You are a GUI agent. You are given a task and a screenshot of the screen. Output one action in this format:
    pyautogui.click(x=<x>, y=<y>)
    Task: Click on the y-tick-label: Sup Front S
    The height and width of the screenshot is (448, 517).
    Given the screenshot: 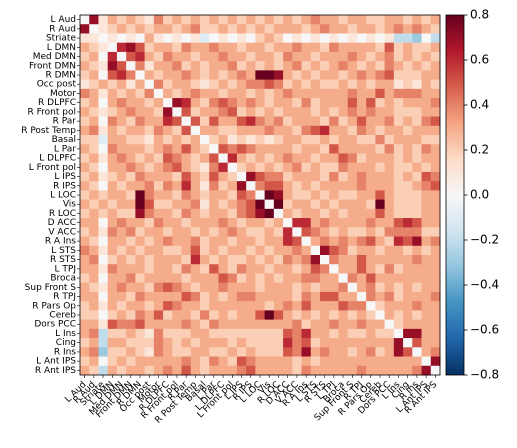 What is the action you would take?
    pyautogui.click(x=51, y=288)
    